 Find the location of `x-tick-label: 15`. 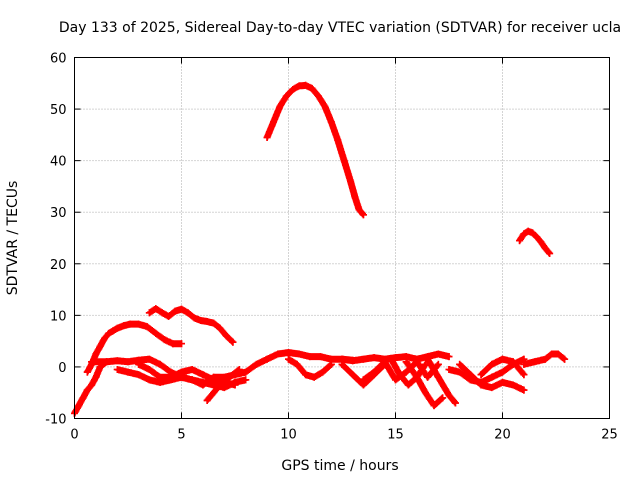

x-tick-label: 15 is located at coordinates (395, 435).